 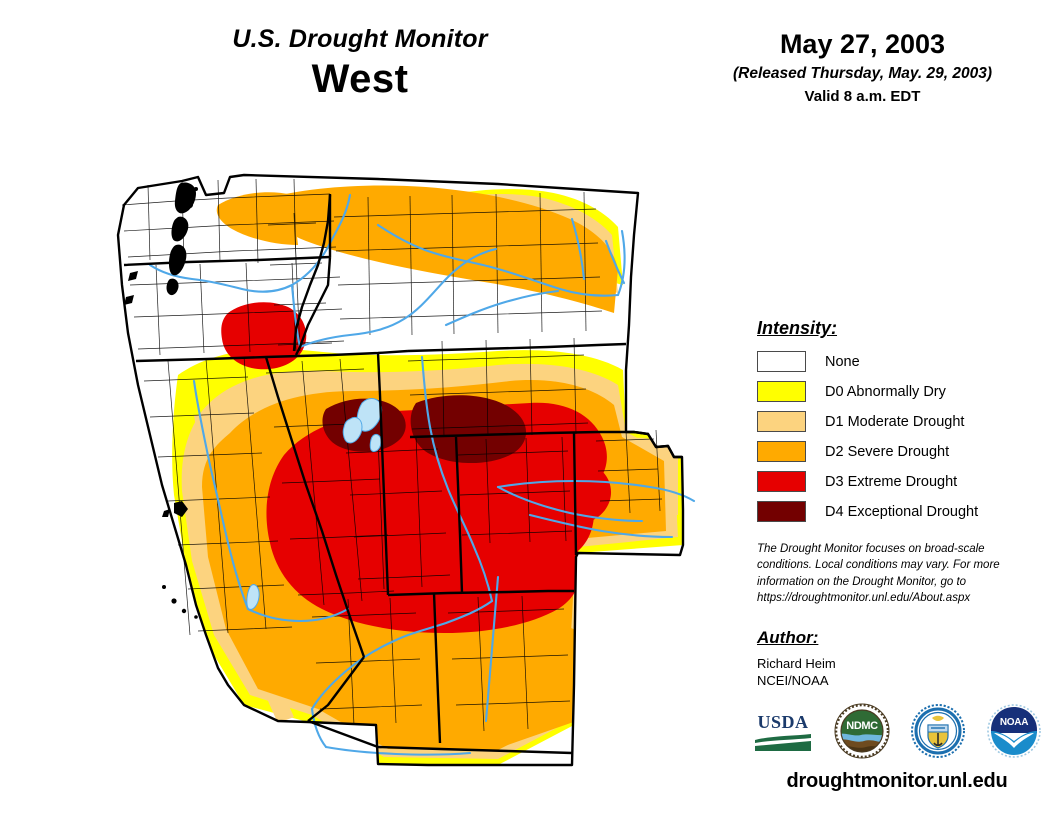 I want to click on author-name: Richard Heim, so click(x=796, y=663).